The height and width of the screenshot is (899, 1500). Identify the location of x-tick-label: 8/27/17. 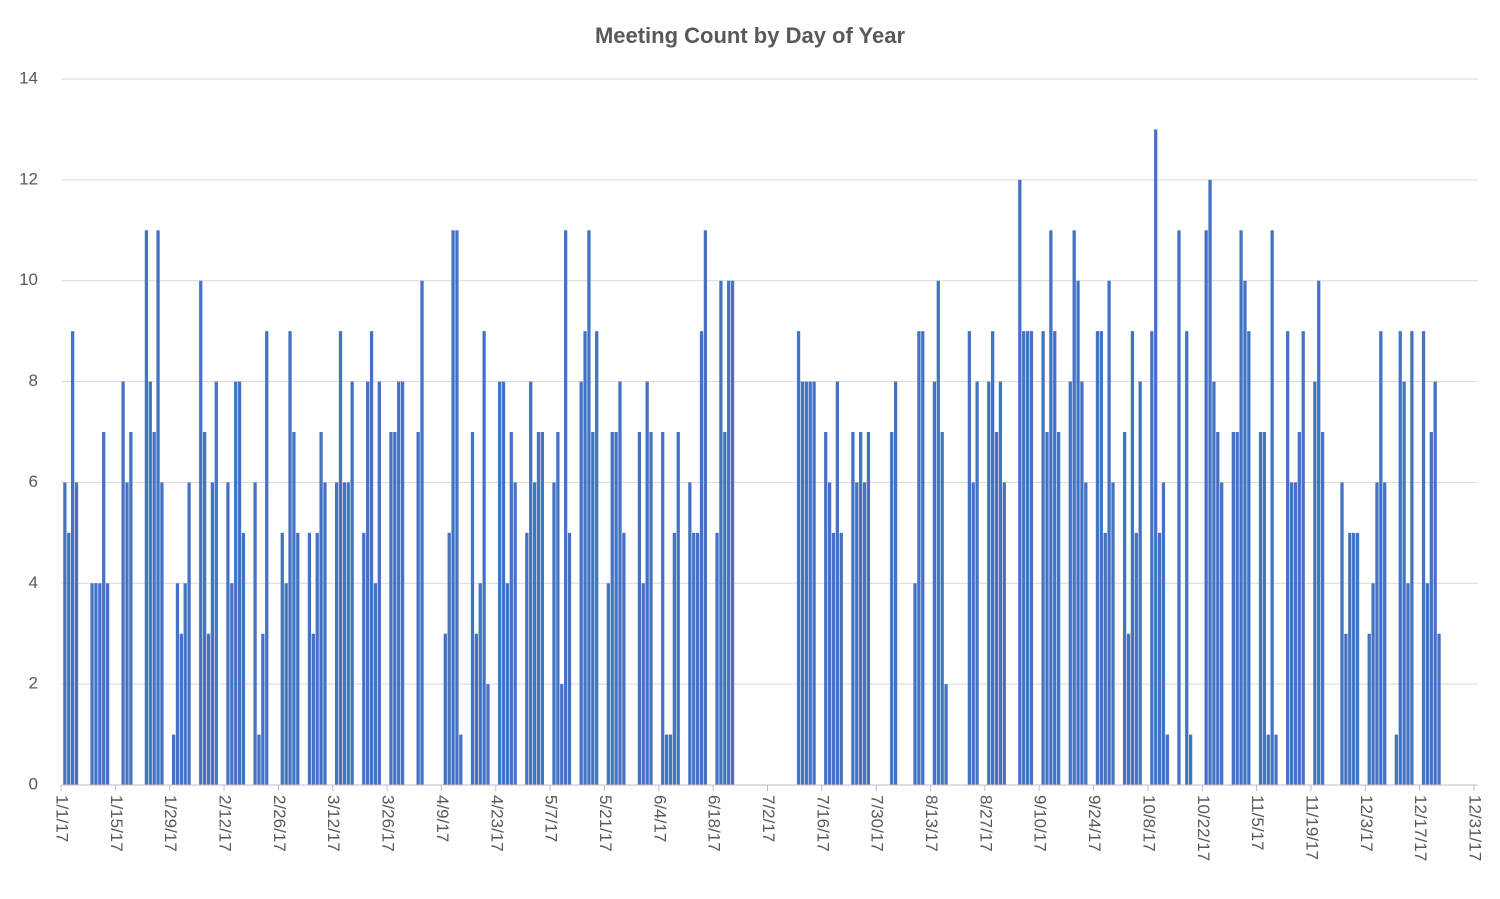
(985, 823).